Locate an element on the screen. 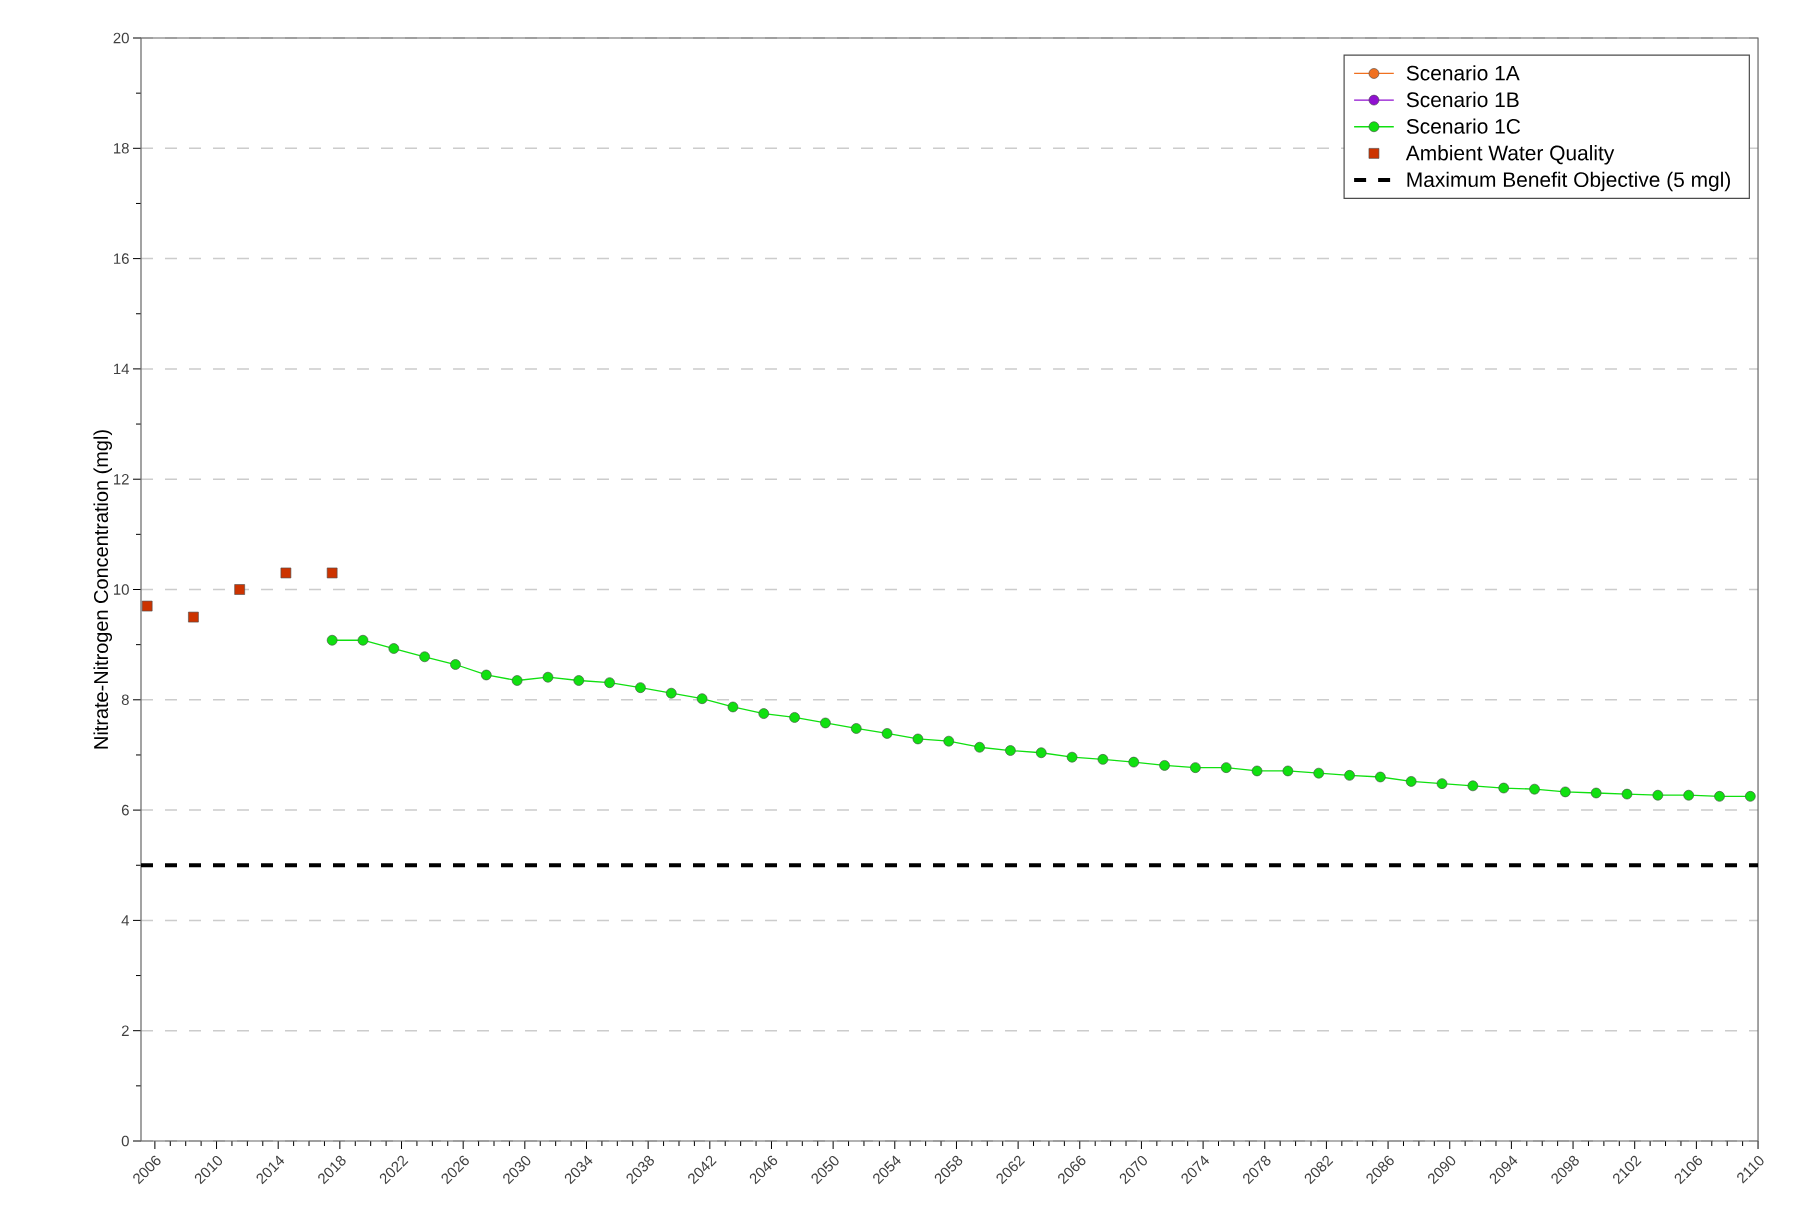 The width and height of the screenshot is (1796, 1221). y-tick-label: 10 is located at coordinates (121, 589).